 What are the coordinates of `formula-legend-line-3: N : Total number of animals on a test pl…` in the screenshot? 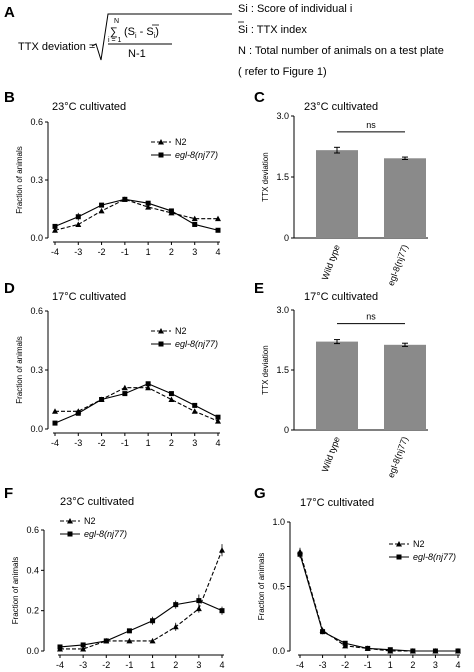 It's located at (341, 51).